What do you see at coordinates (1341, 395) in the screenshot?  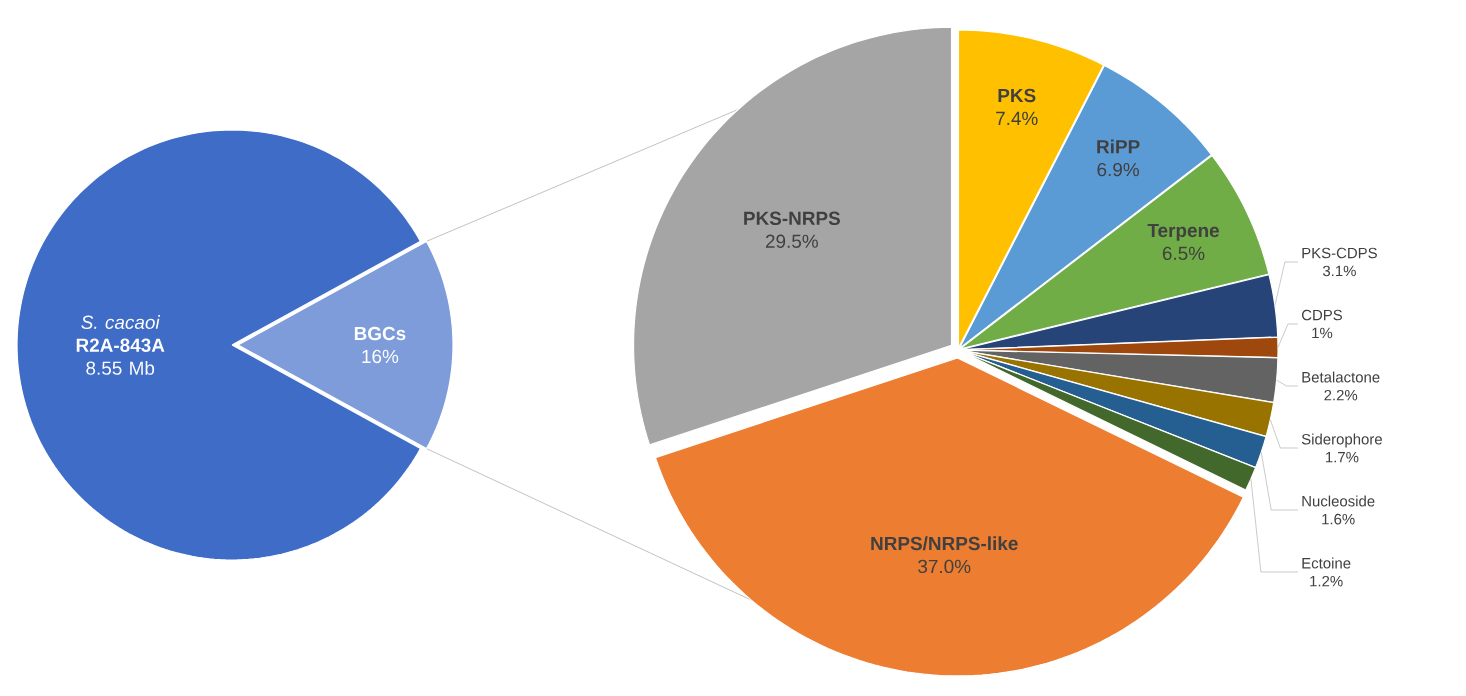 I see `data-label: 2.2%` at bounding box center [1341, 395].